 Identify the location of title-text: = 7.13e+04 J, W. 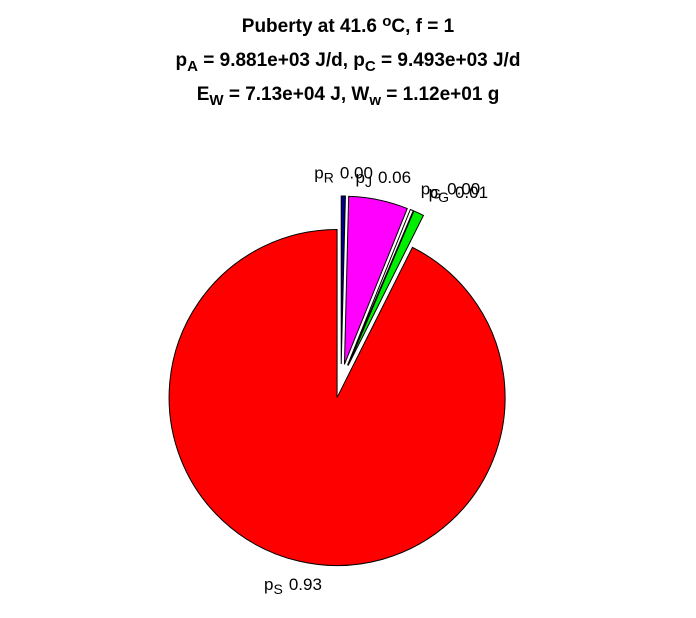
(297, 94).